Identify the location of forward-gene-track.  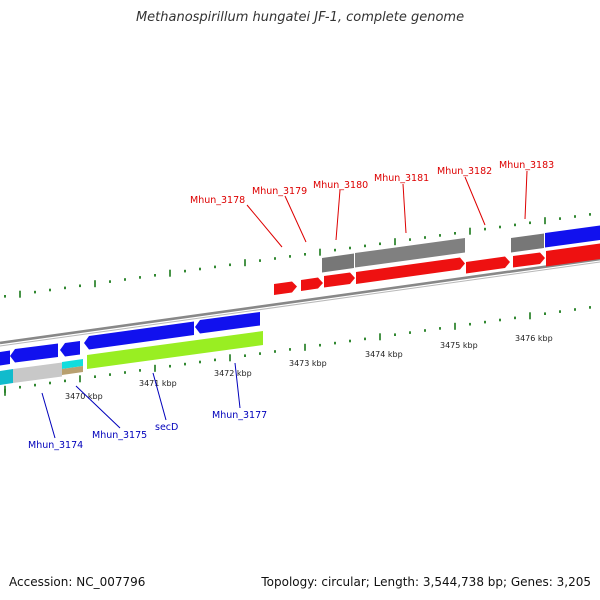
(437, 269).